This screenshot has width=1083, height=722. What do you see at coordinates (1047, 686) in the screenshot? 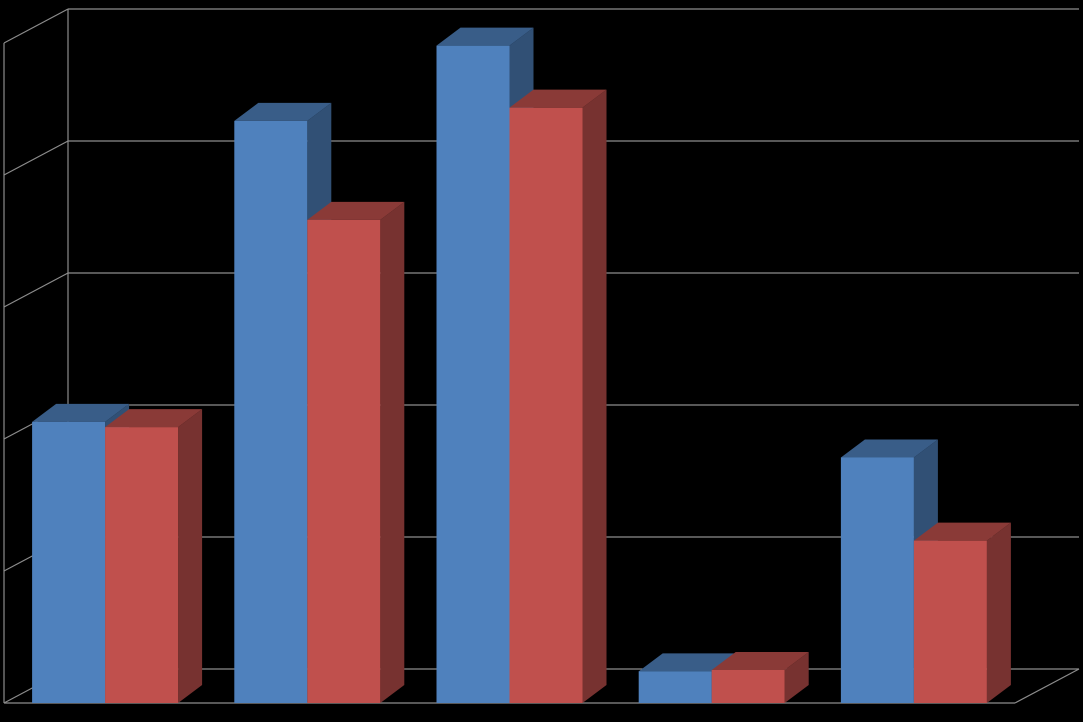
I see `floor-right-edge` at bounding box center [1047, 686].